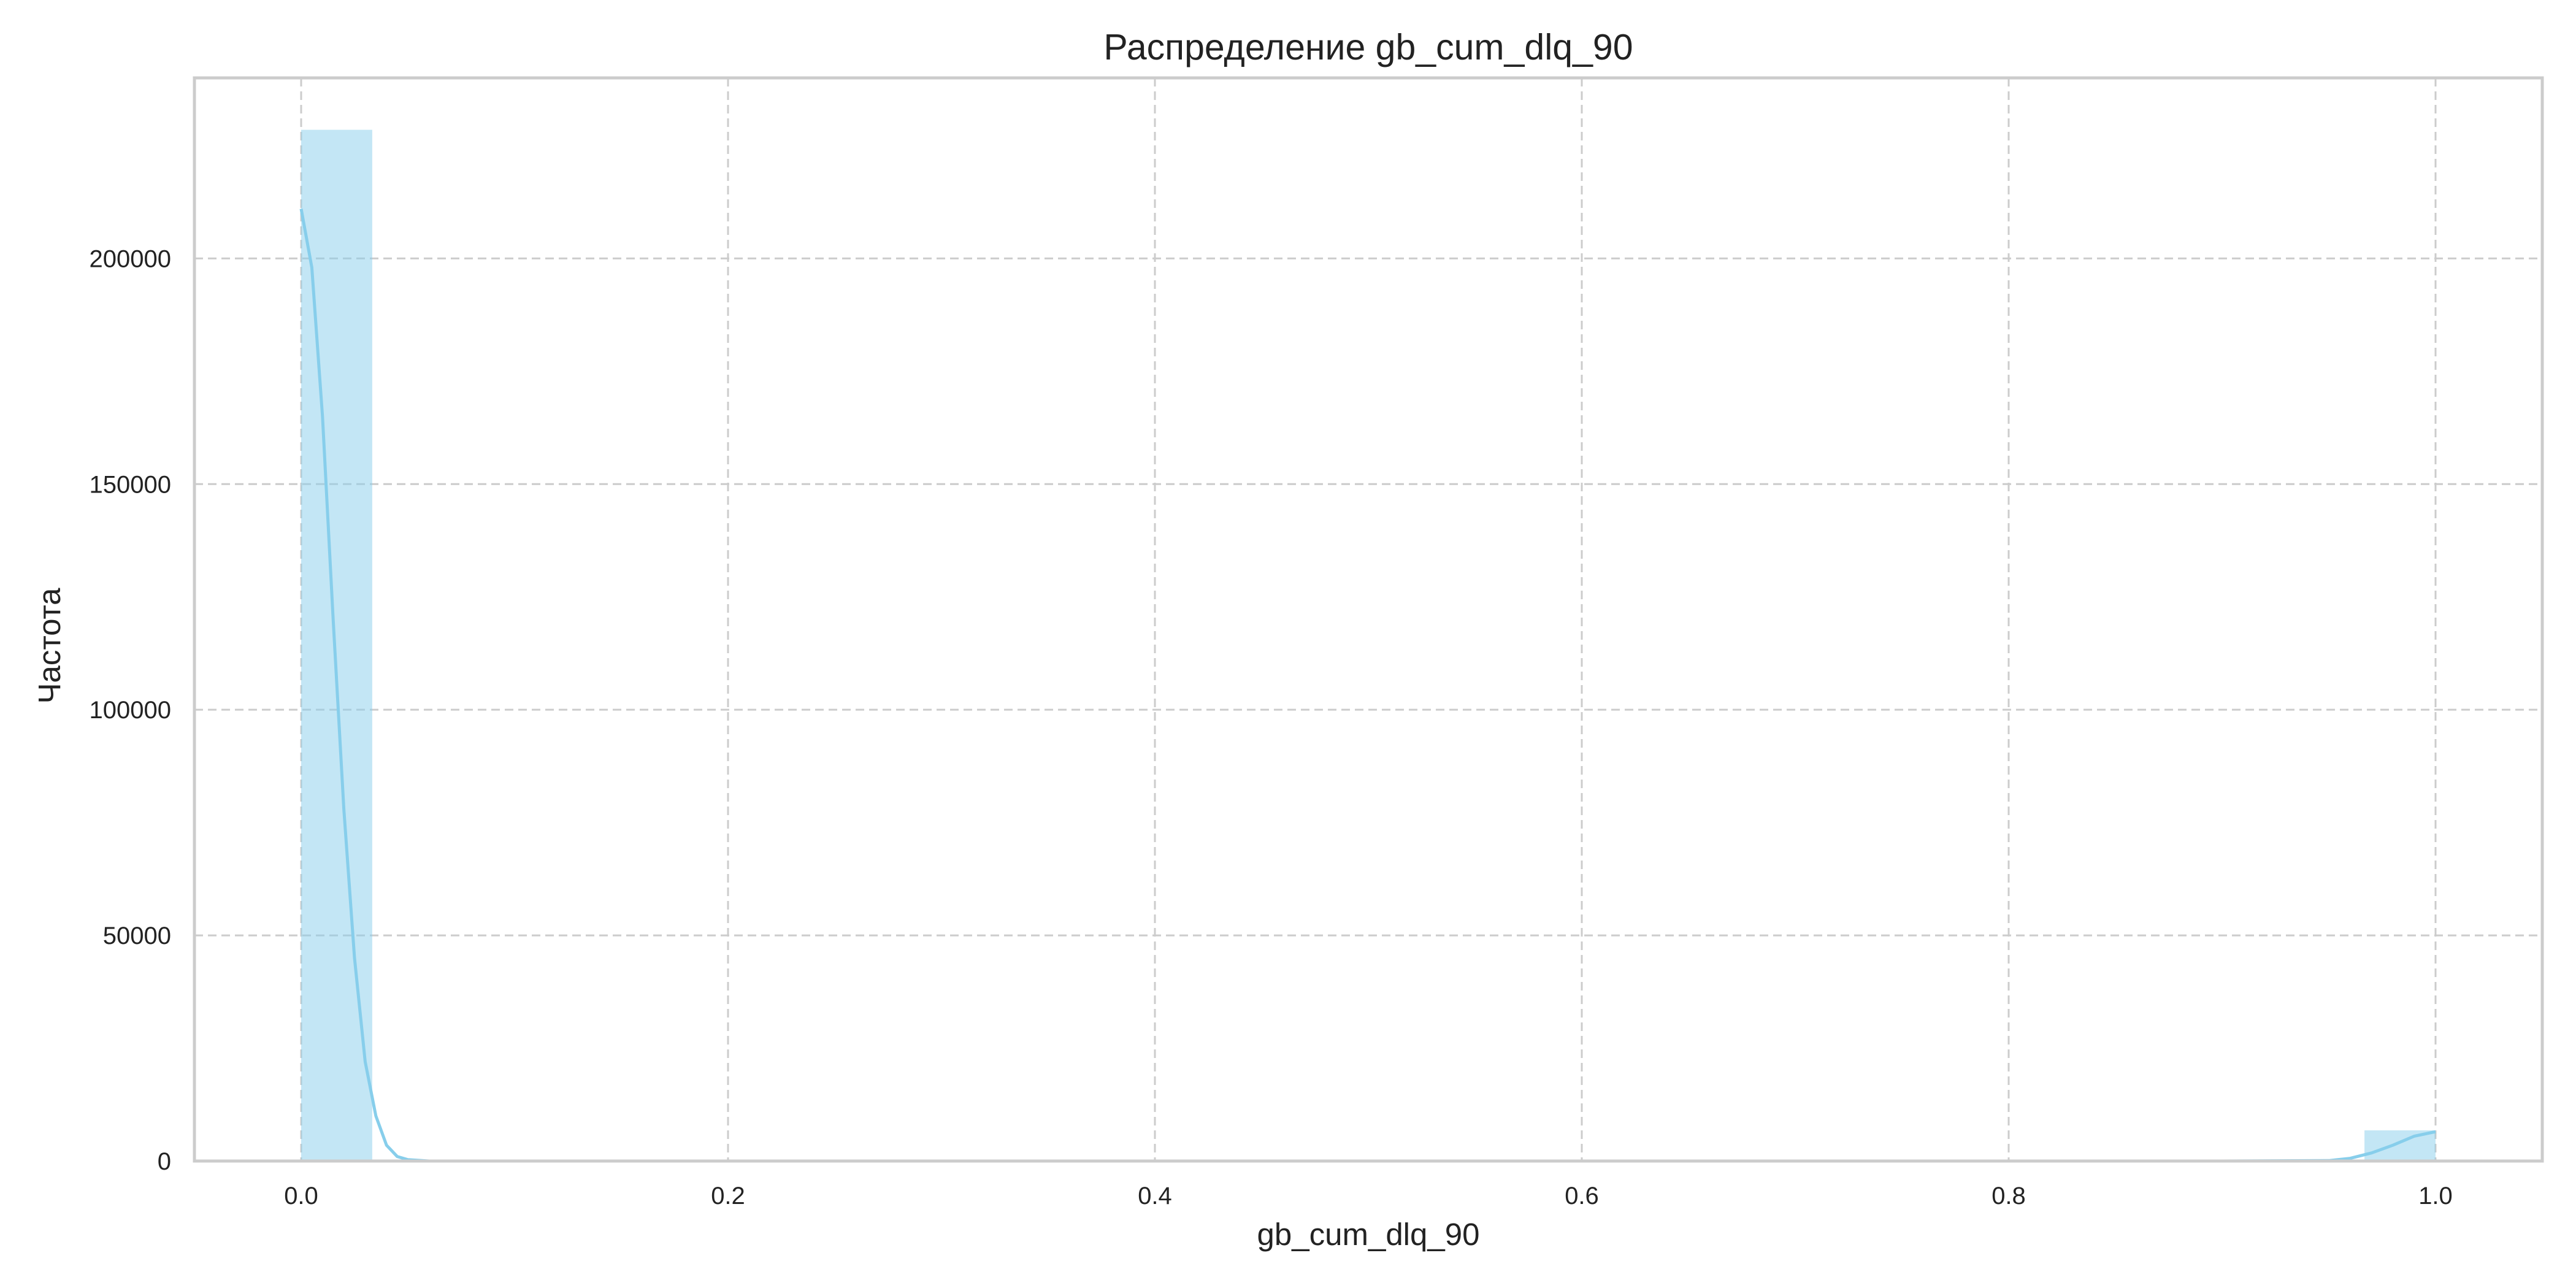 The image size is (2576, 1288). Describe the element at coordinates (164, 1161) in the screenshot. I see `y-tick-label-0: 0` at that location.